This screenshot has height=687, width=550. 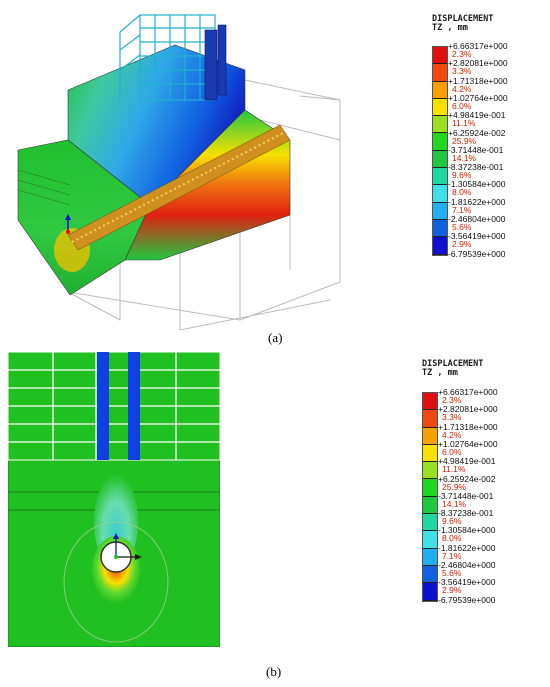 What do you see at coordinates (463, 19) in the screenshot?
I see `legend-title: DISPLACEMENT` at bounding box center [463, 19].